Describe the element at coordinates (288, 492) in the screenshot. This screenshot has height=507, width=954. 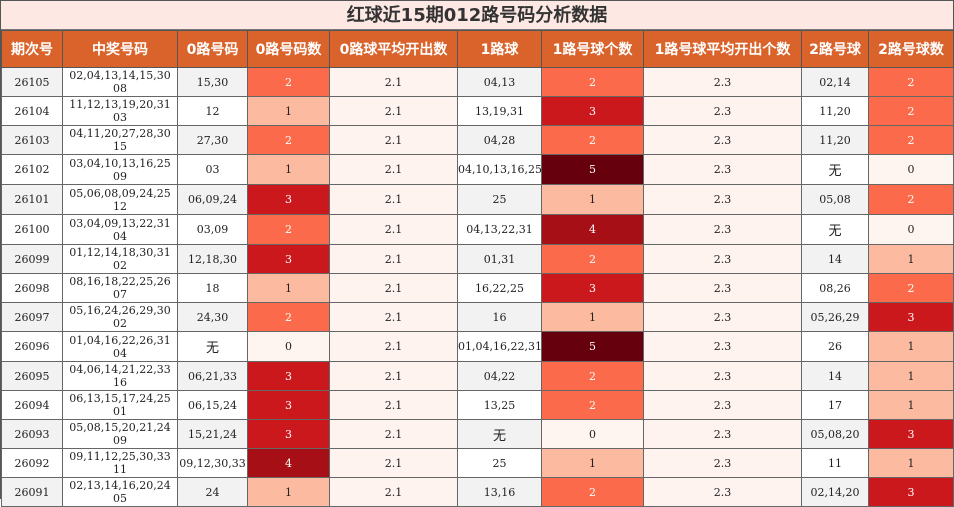
I see `route0-count-cell: 1` at that location.